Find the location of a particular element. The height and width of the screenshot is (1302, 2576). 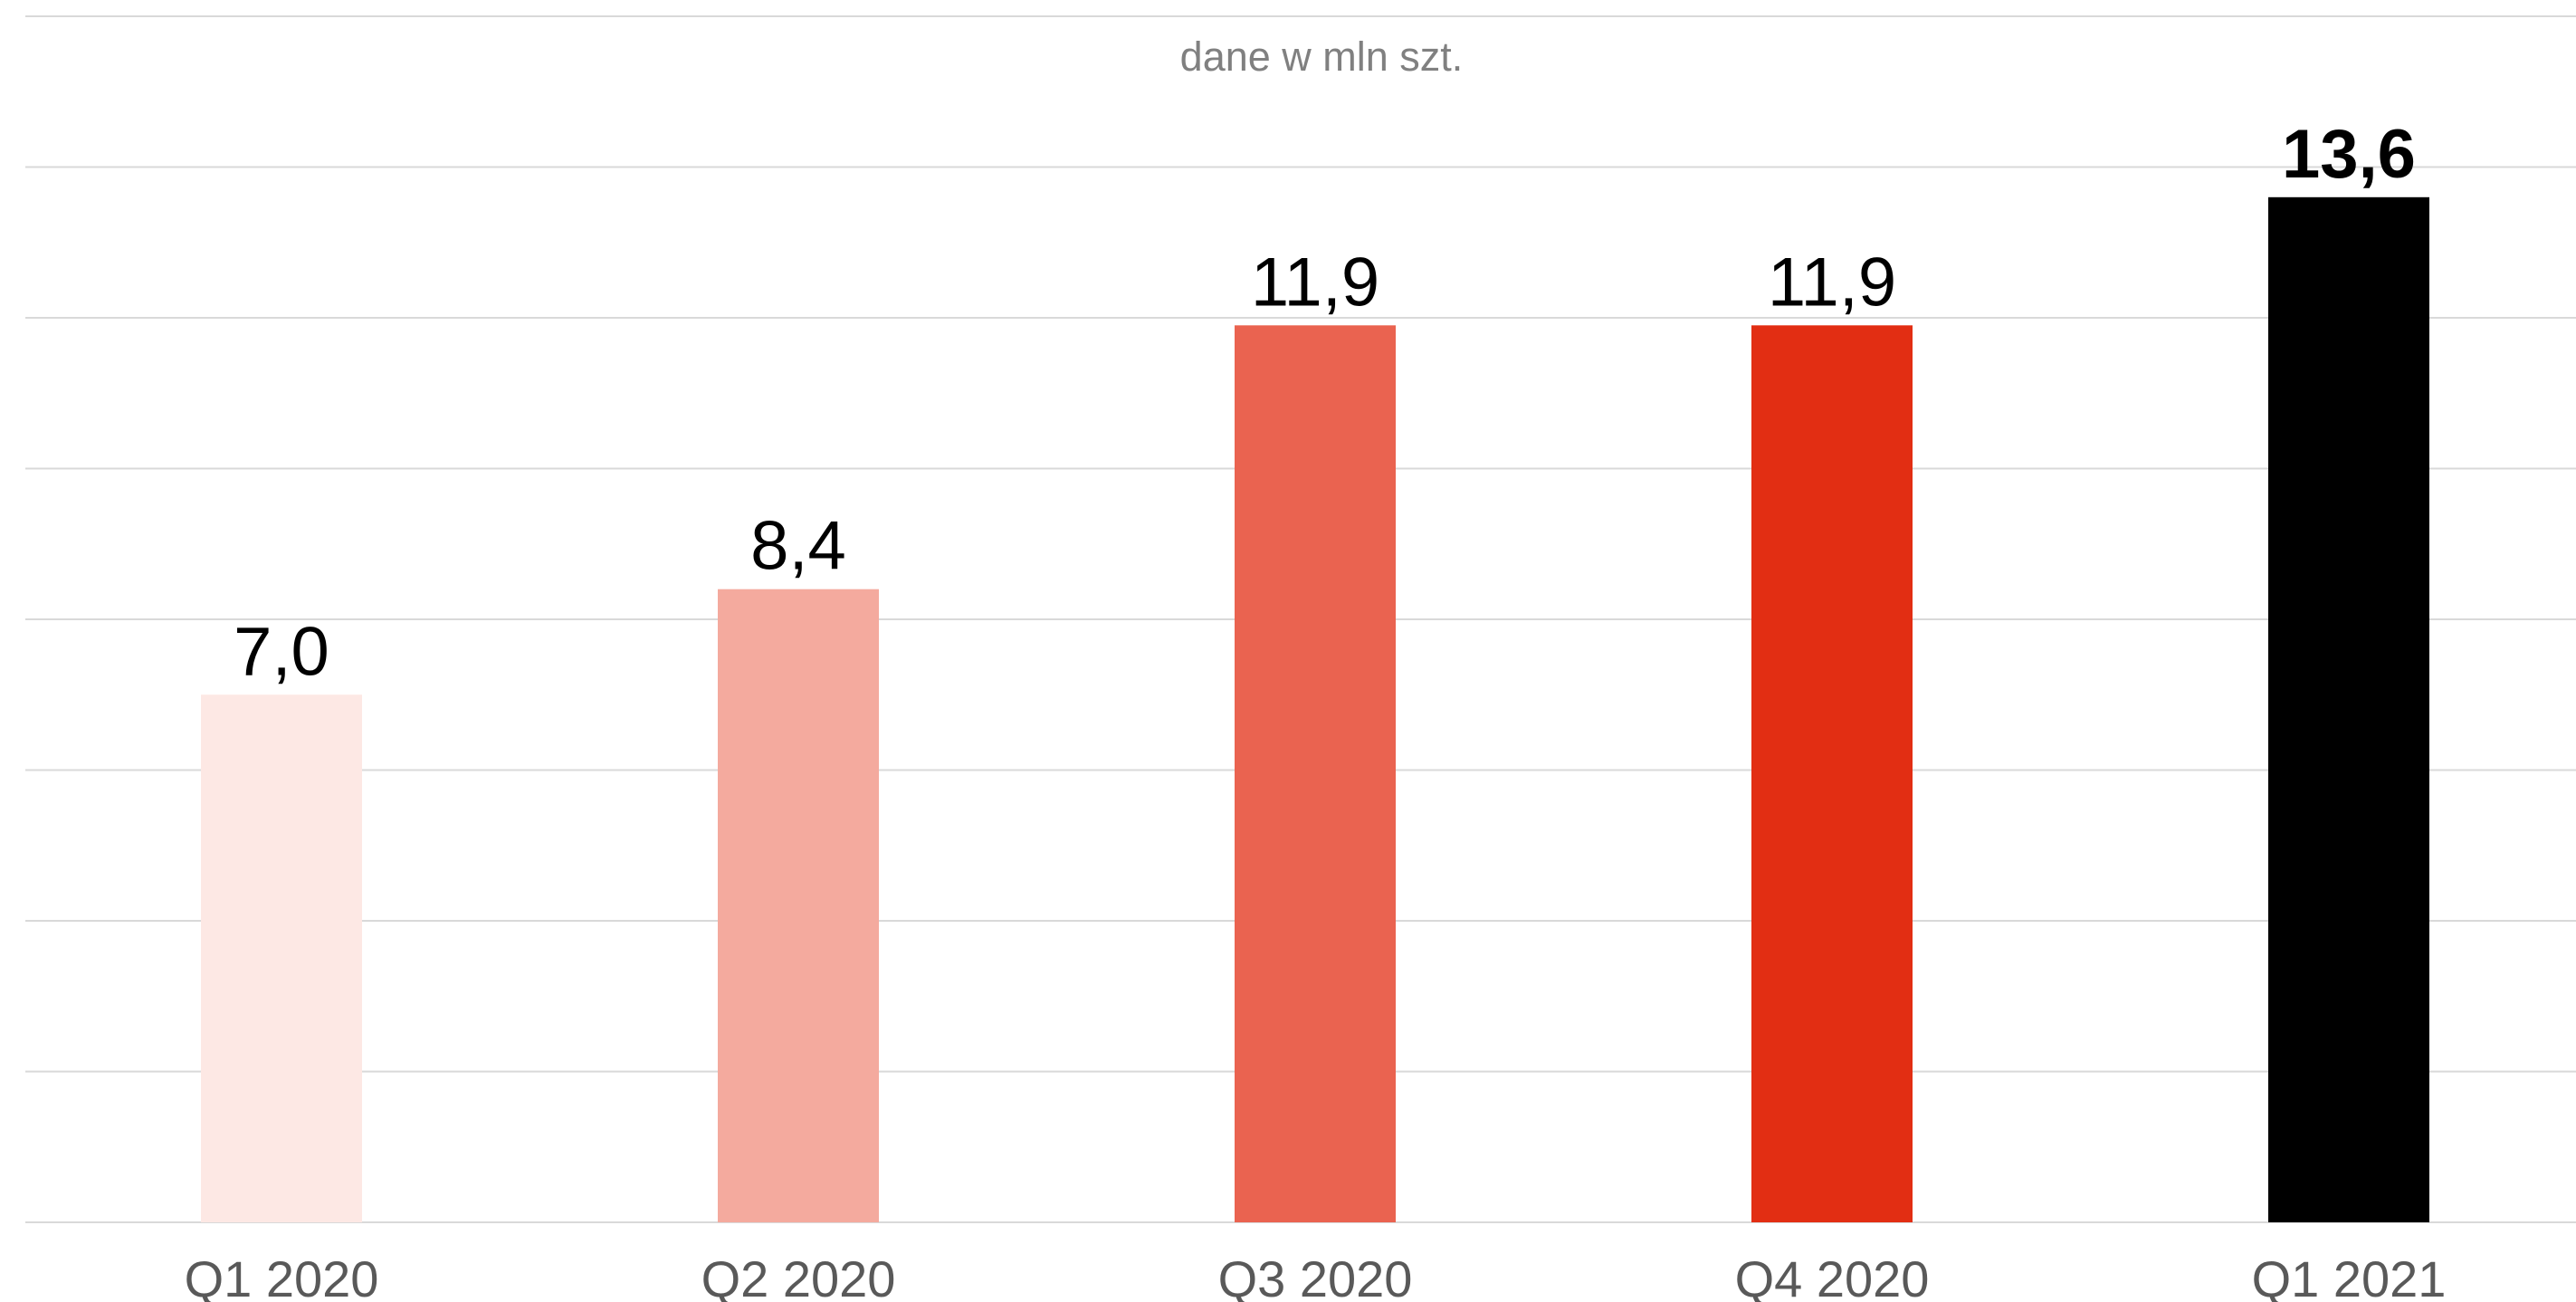

x-tick-label: Q3 2020 is located at coordinates (1315, 1276).